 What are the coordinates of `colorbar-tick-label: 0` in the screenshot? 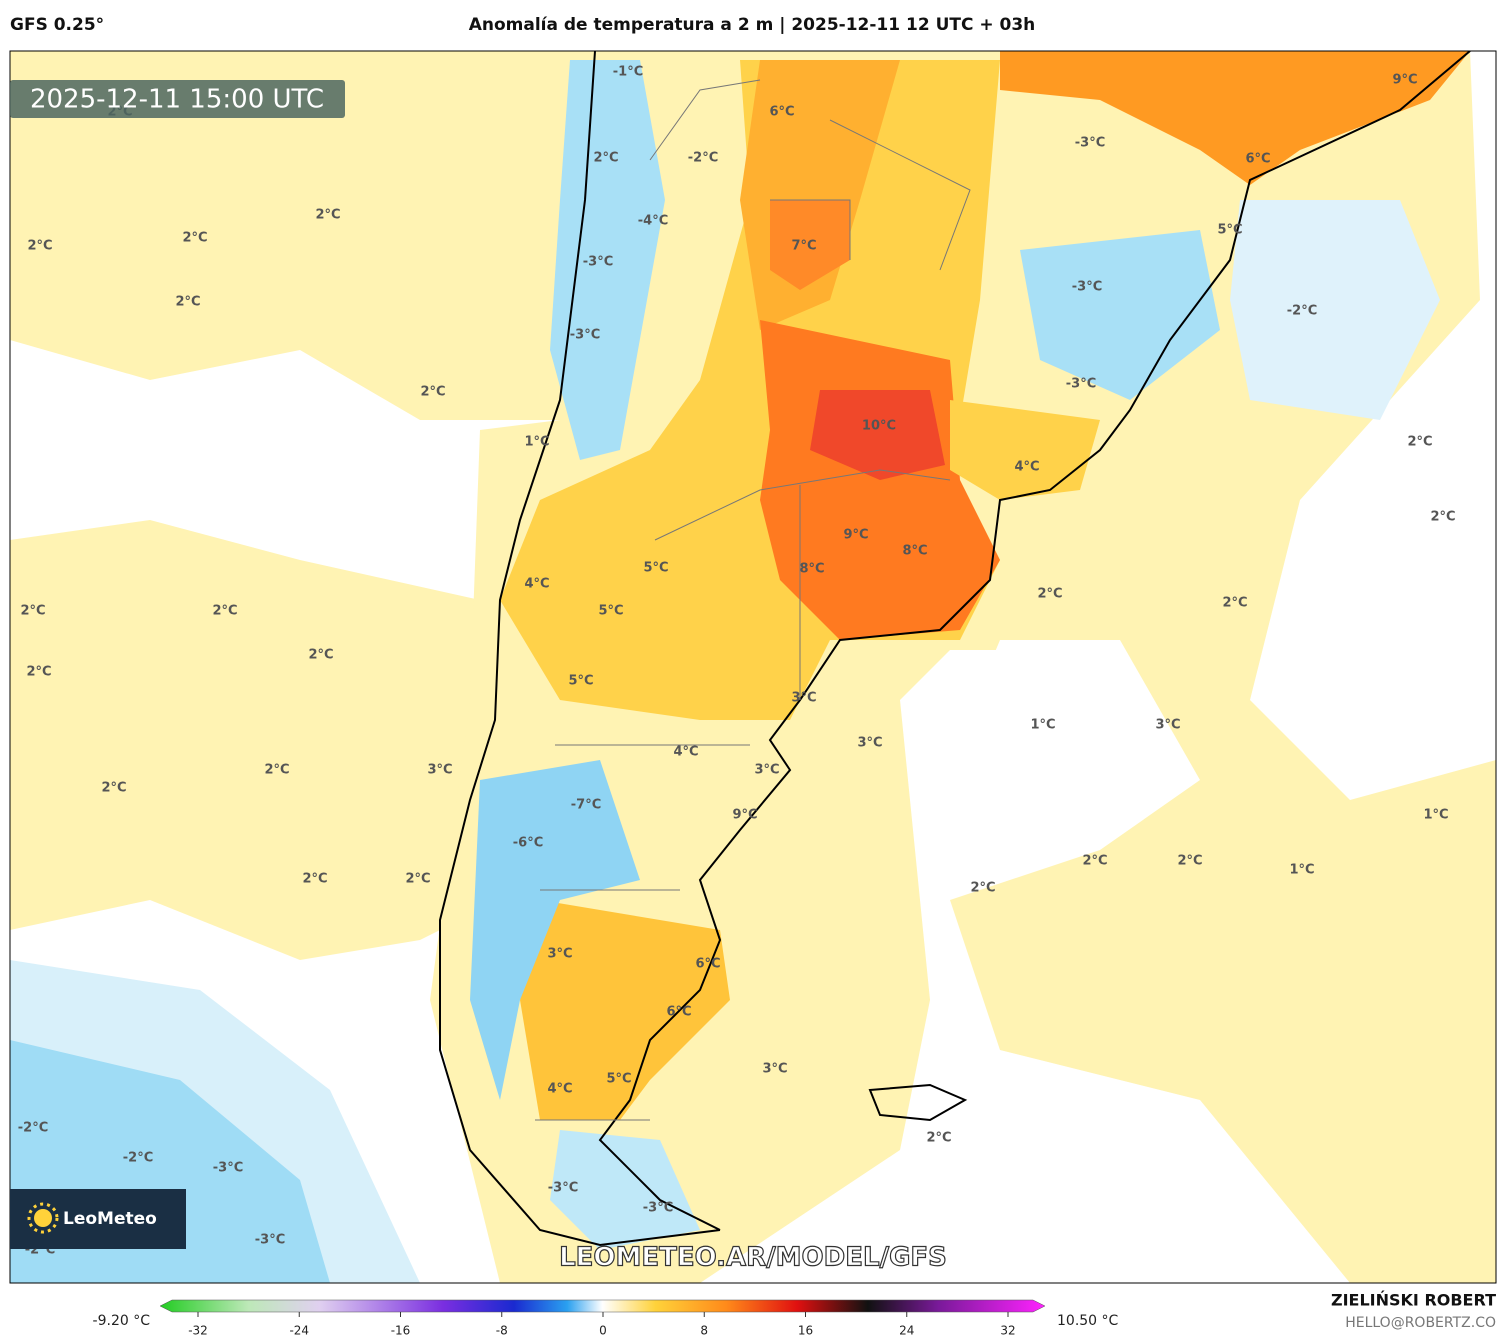 It's located at (603, 1331).